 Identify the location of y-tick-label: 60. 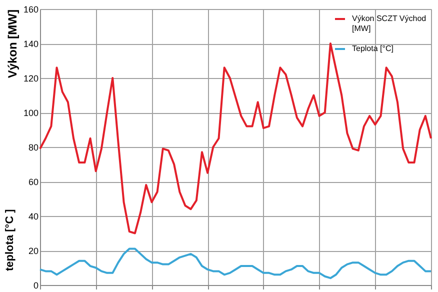
(33, 182).